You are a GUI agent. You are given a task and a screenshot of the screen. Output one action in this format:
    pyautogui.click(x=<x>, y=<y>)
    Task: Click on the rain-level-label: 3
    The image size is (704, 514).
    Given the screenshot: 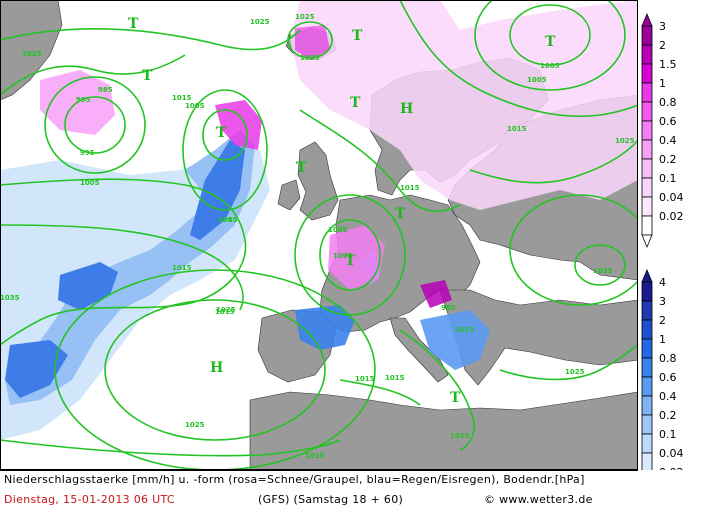 What is the action you would take?
    pyautogui.click(x=662, y=301)
    